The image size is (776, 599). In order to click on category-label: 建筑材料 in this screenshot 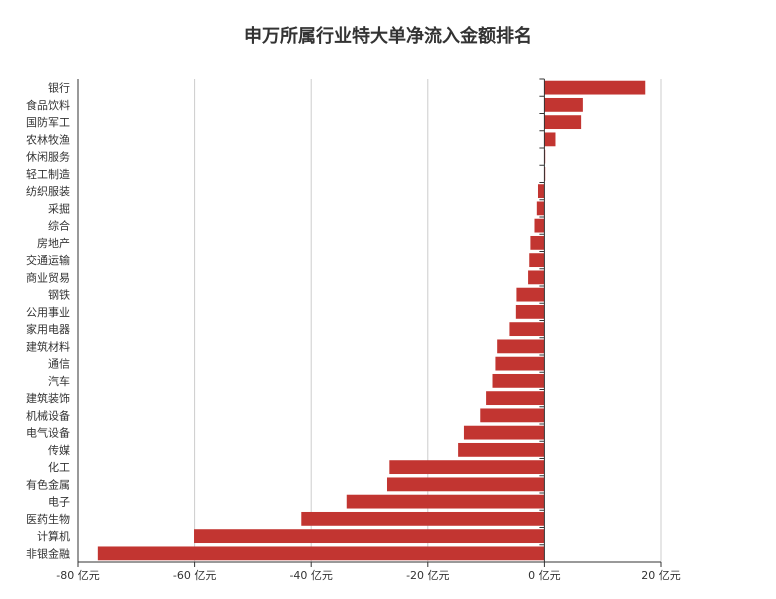, I will do `click(48, 346)`.